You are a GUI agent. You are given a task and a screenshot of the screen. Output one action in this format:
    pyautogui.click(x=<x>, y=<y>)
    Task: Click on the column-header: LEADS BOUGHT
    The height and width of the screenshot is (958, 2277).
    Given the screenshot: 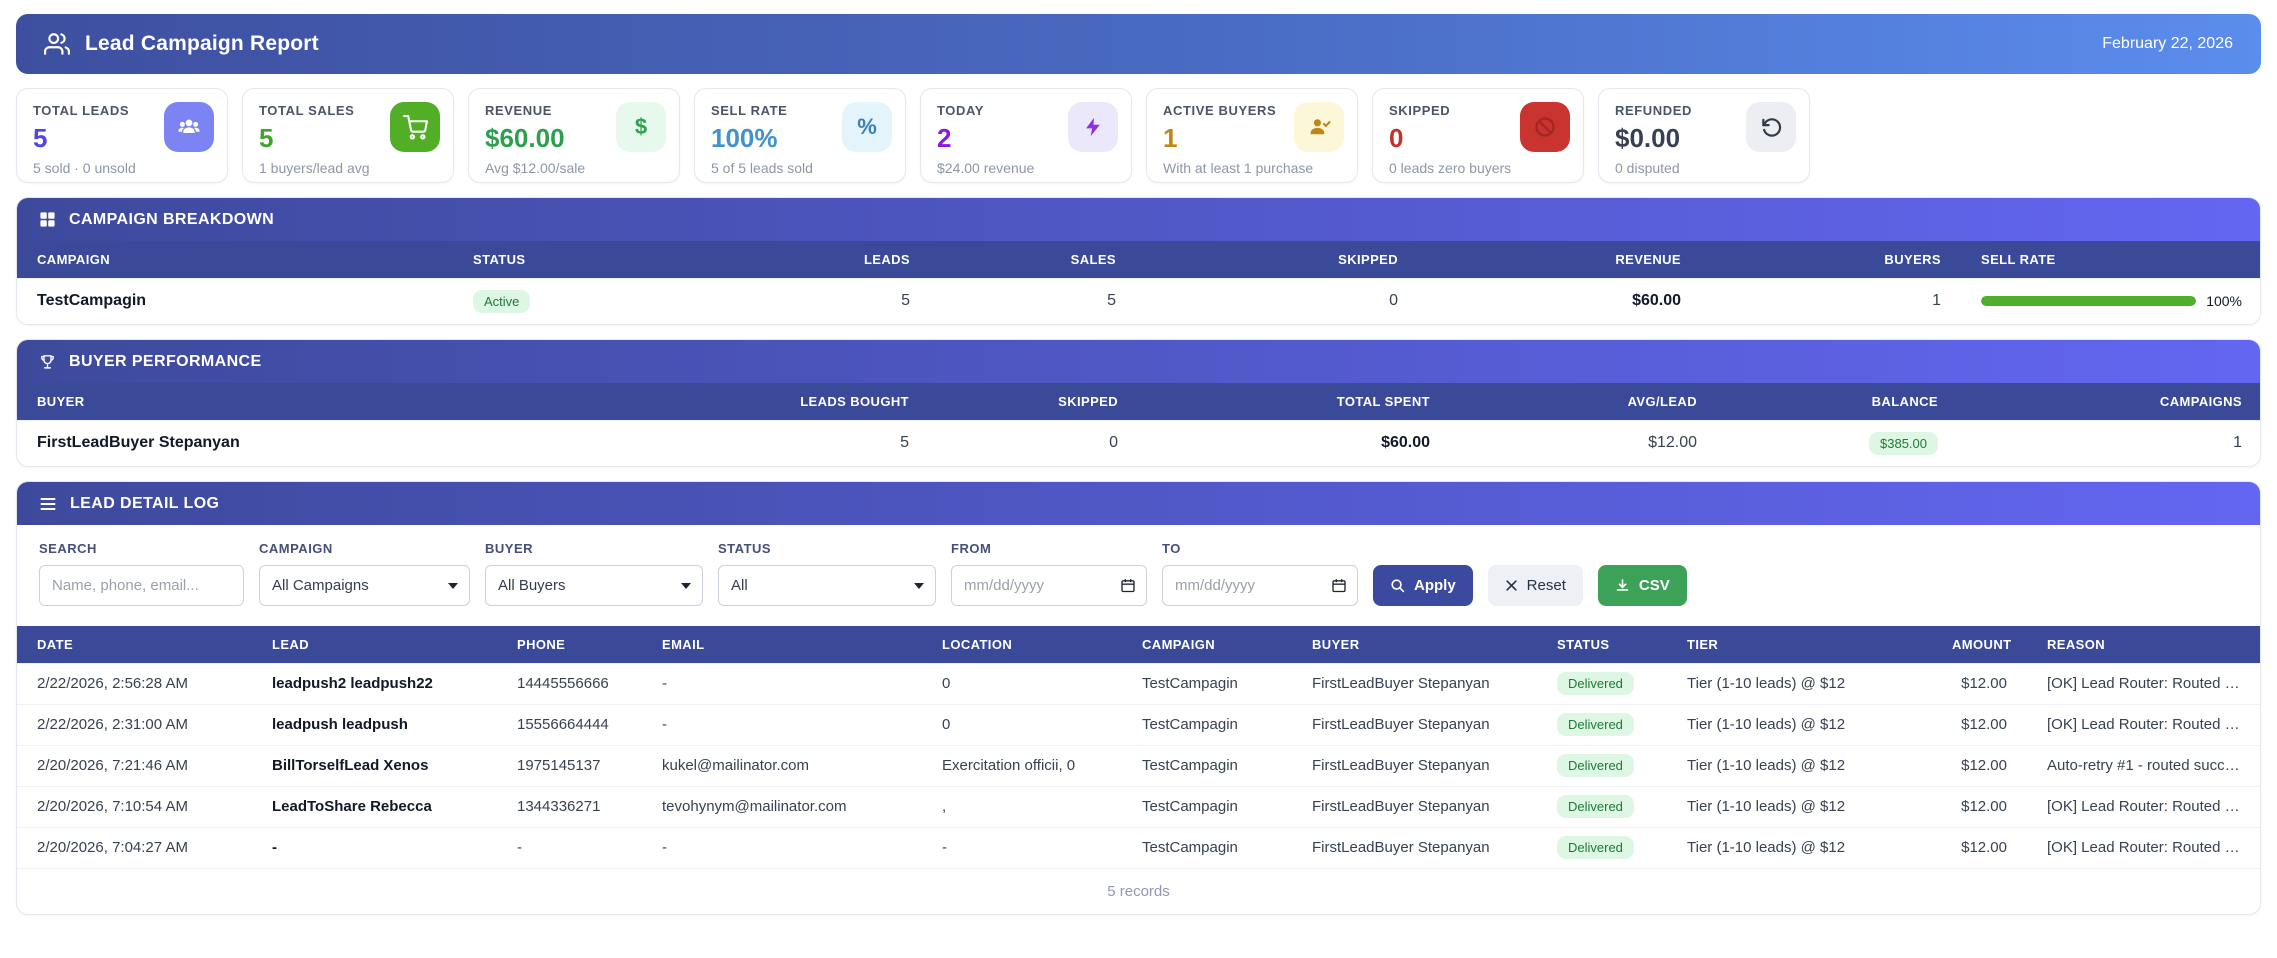 What is the action you would take?
    pyautogui.click(x=691, y=401)
    